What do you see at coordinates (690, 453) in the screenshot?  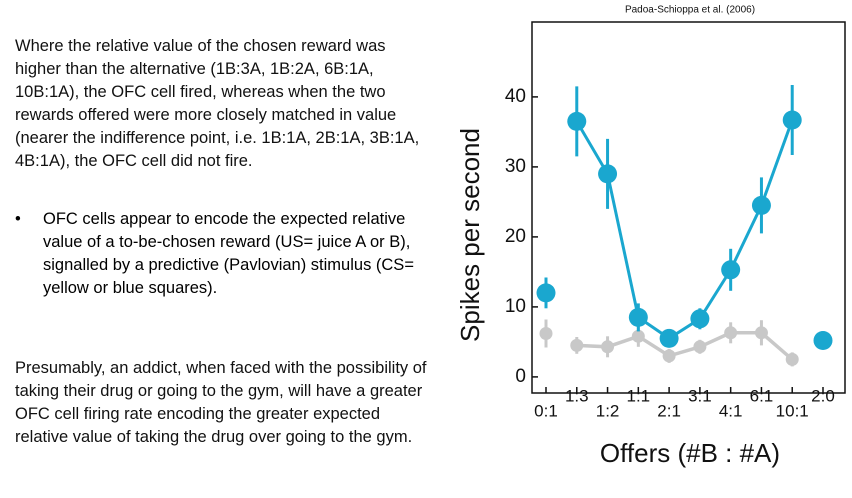 I see `x-axis-title: Offers (#B : #A)` at bounding box center [690, 453].